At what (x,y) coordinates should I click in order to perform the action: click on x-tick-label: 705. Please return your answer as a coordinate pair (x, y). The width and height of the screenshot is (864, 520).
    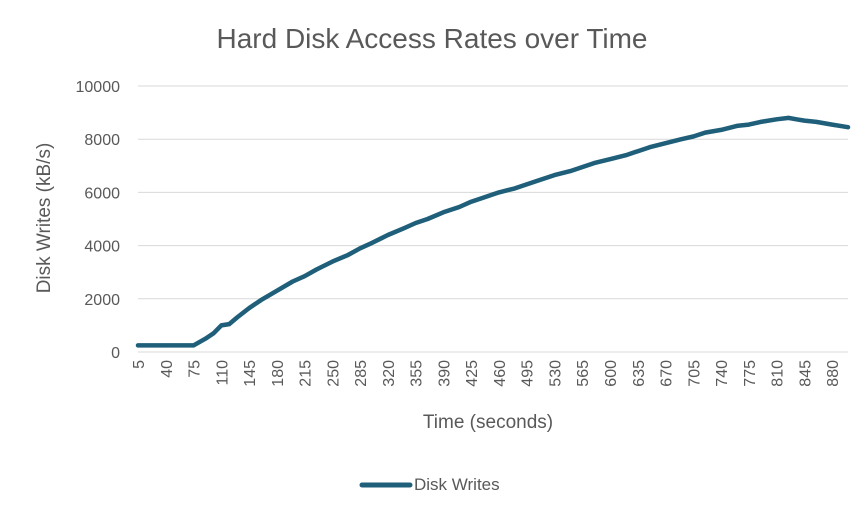
    Looking at the image, I should click on (694, 373).